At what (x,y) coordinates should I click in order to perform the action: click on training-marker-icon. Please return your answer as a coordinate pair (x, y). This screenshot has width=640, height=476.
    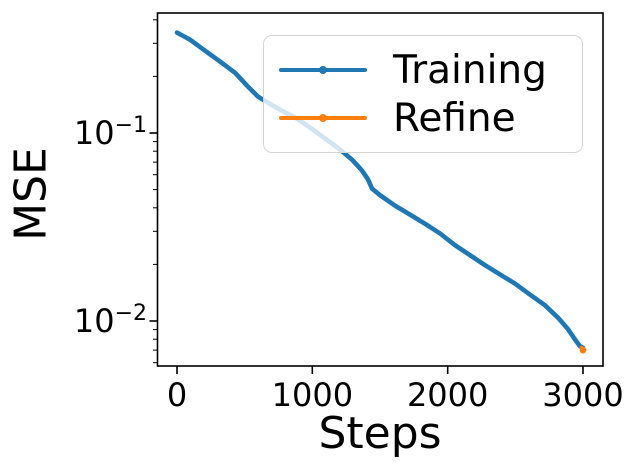
    Looking at the image, I should click on (323, 70).